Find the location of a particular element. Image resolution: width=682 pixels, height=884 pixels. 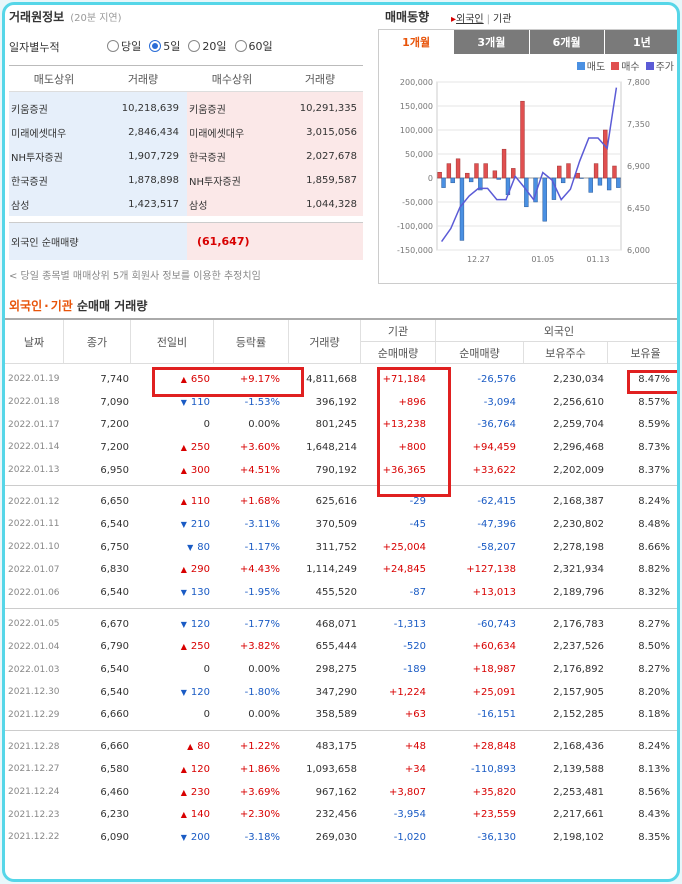

y-right-tick: 7,350 is located at coordinates (638, 124).